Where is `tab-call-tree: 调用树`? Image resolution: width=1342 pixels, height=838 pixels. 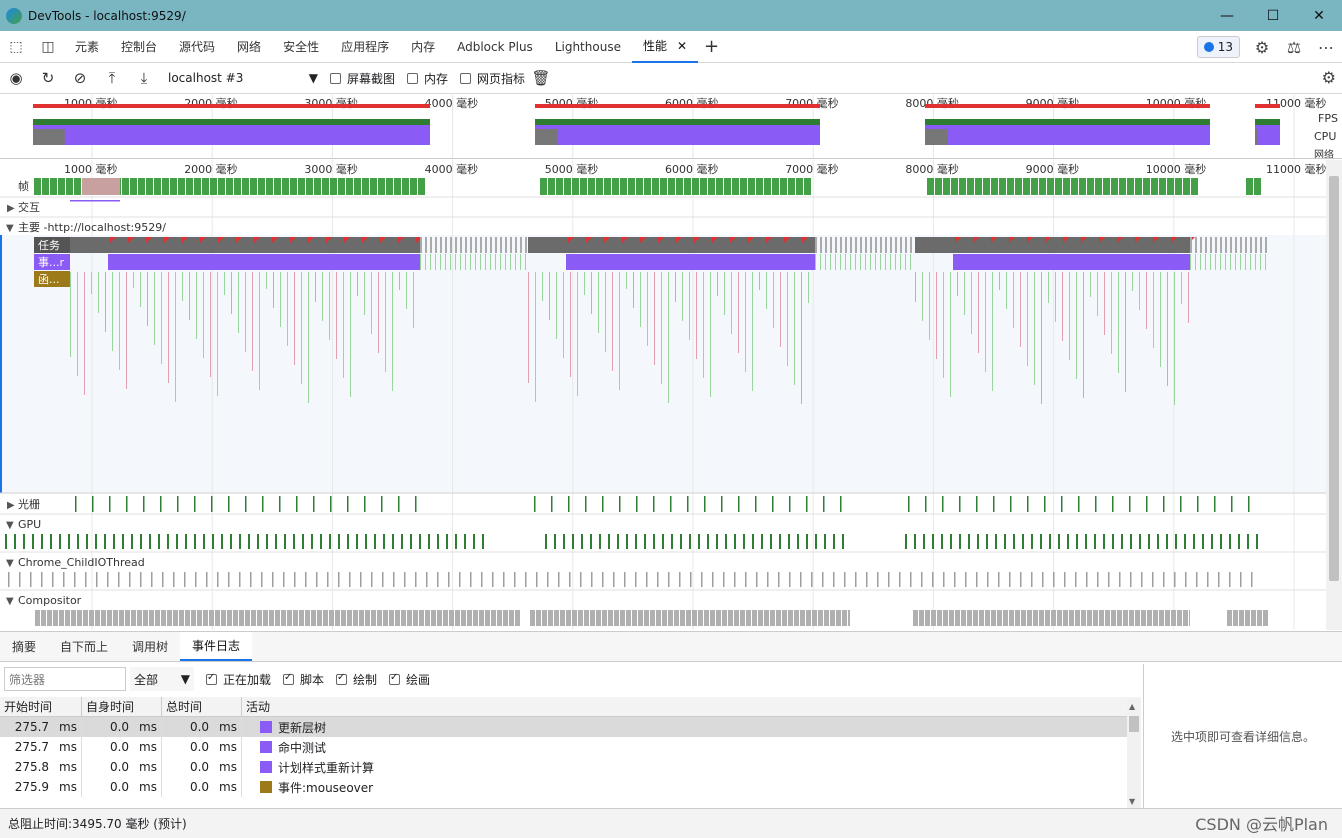
tab-call-tree: 调用树 is located at coordinates (150, 647).